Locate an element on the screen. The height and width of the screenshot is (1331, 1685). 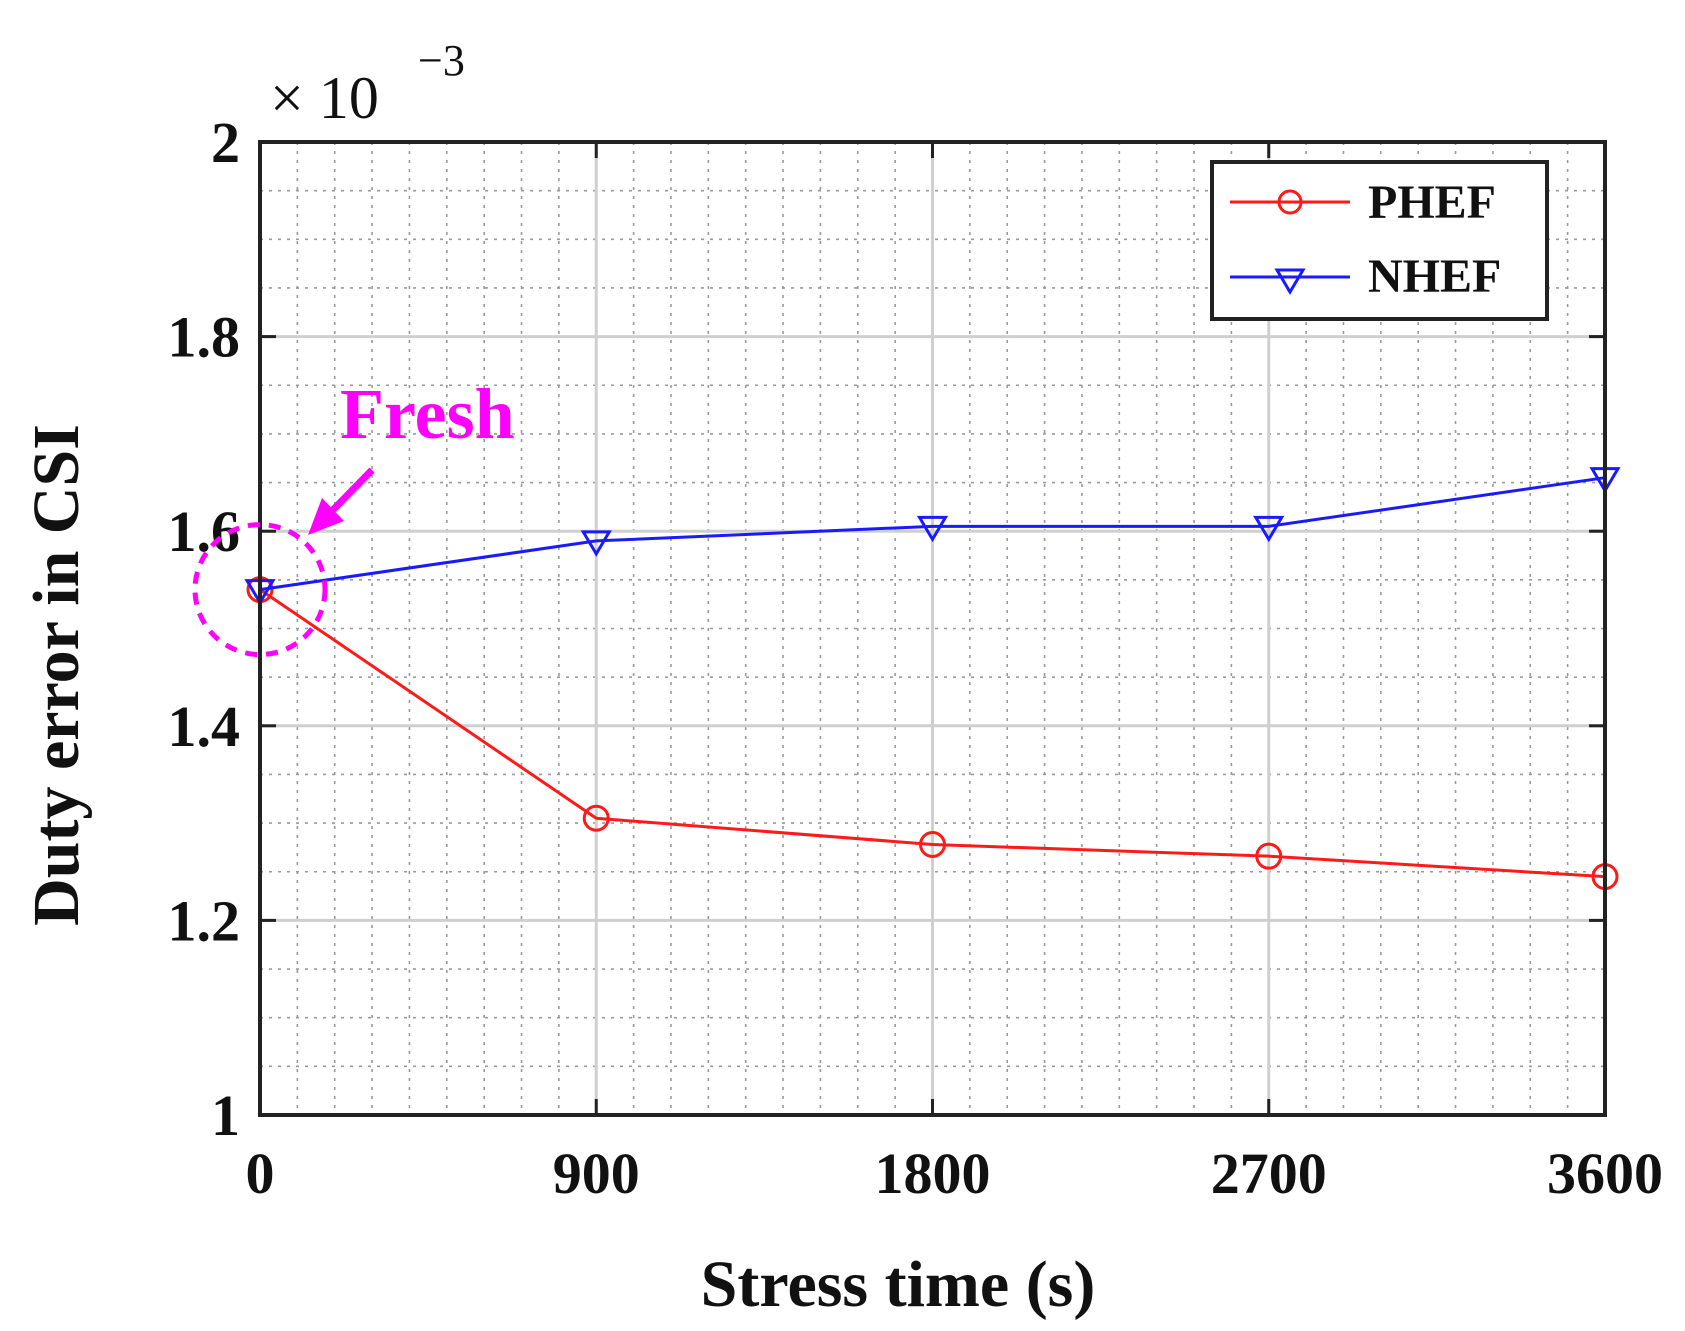
fresh-highlight-circle is located at coordinates (260, 590).